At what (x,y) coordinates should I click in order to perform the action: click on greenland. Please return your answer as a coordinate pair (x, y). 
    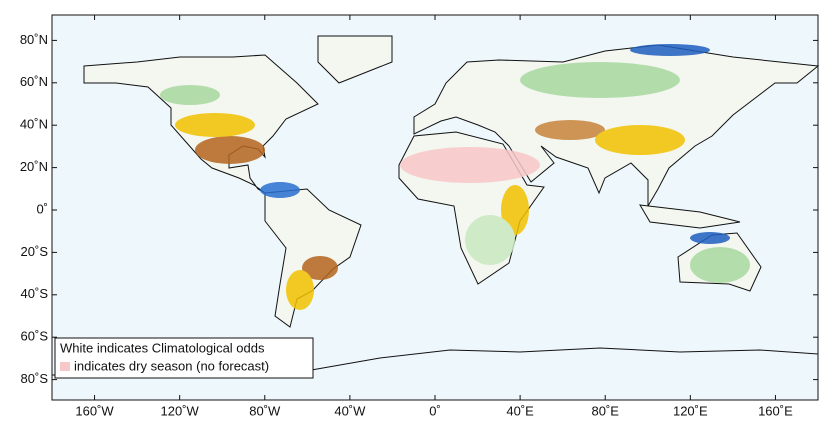
    Looking at the image, I should click on (355, 59).